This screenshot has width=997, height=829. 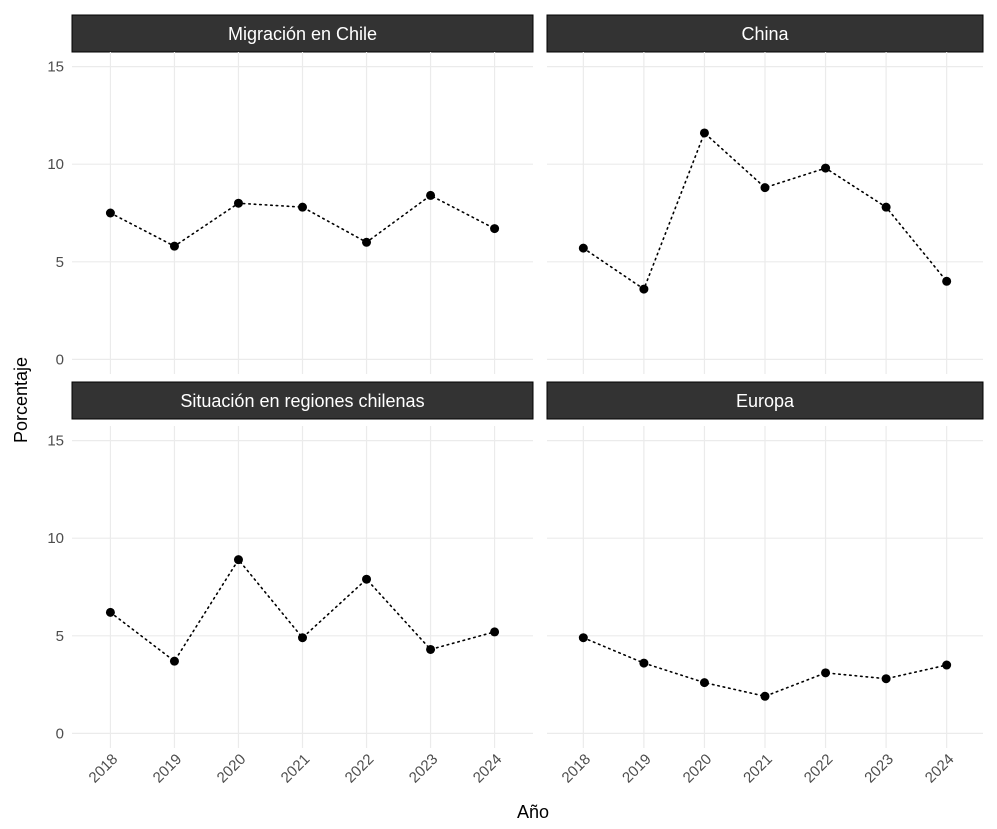 I want to click on x-axis-label: Año, so click(x=533, y=812).